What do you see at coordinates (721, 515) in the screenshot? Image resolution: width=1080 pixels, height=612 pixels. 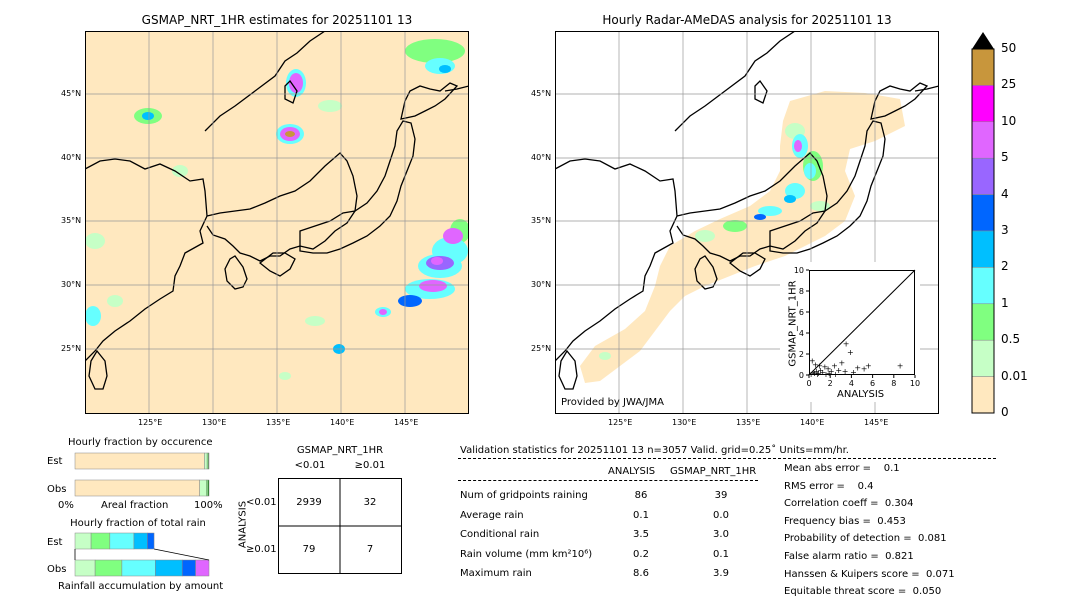 I see `stats-row-gsmap: 0.0` at bounding box center [721, 515].